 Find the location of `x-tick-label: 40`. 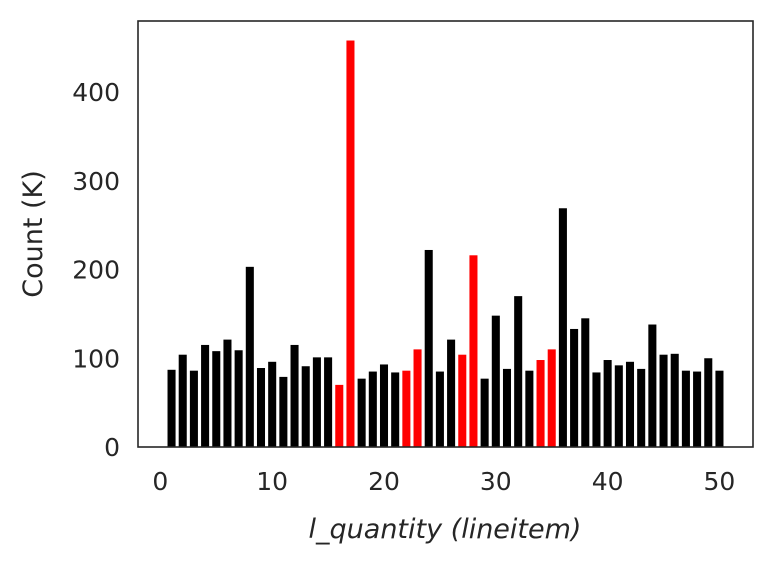

x-tick-label: 40 is located at coordinates (608, 481).